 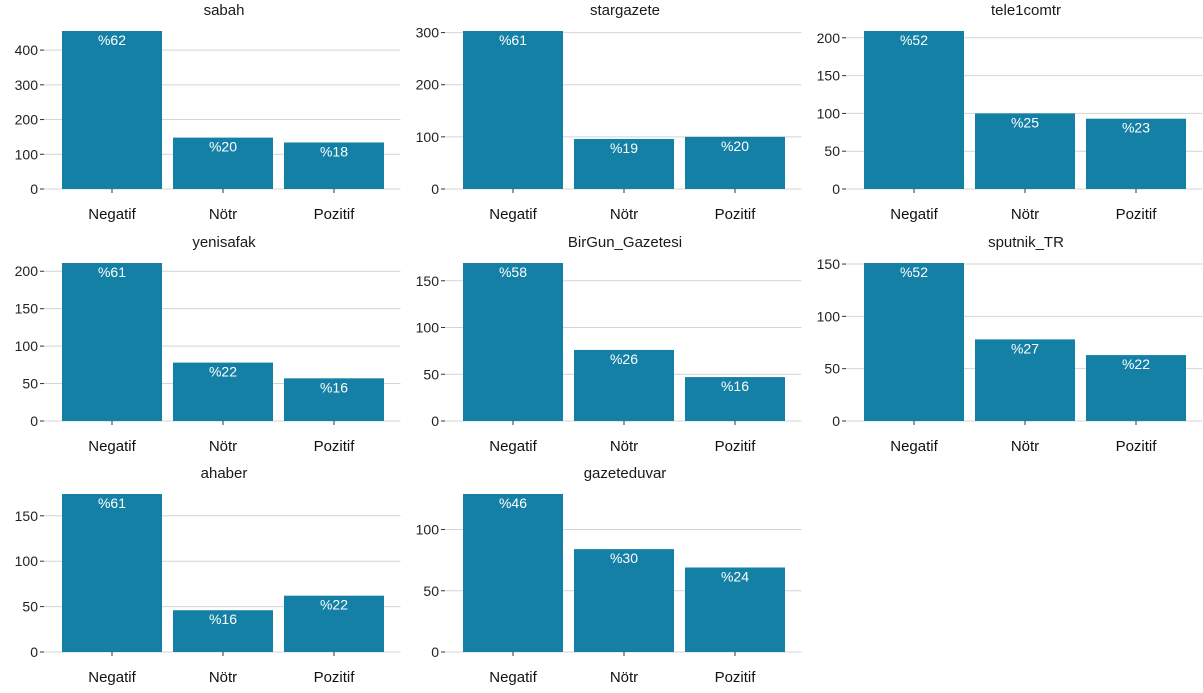 What do you see at coordinates (112, 40) in the screenshot?
I see `bar-data-label: %62` at bounding box center [112, 40].